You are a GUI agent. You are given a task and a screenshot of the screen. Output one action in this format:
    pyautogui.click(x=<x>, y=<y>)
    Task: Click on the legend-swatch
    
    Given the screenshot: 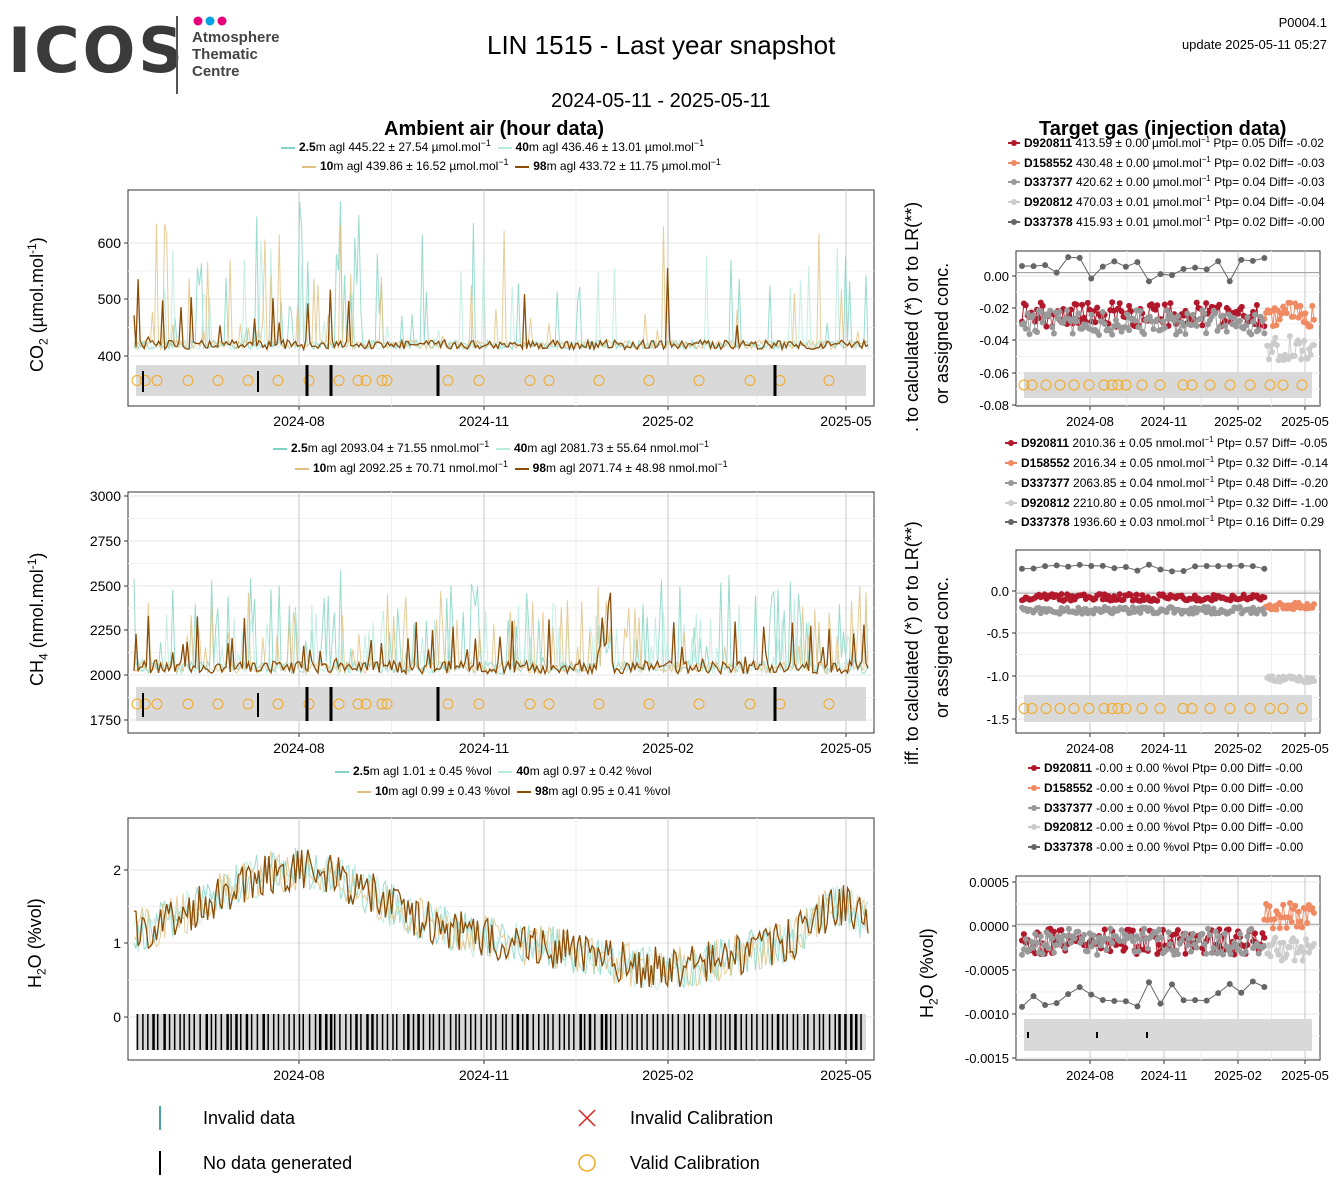 What is the action you would take?
    pyautogui.click(x=364, y=791)
    